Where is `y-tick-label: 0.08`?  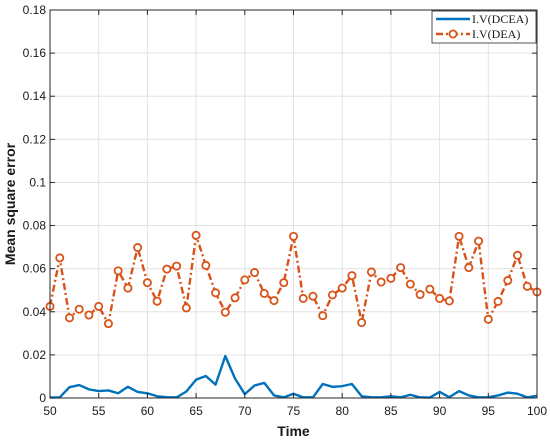
y-tick-label: 0.08 is located at coordinates (35, 226).